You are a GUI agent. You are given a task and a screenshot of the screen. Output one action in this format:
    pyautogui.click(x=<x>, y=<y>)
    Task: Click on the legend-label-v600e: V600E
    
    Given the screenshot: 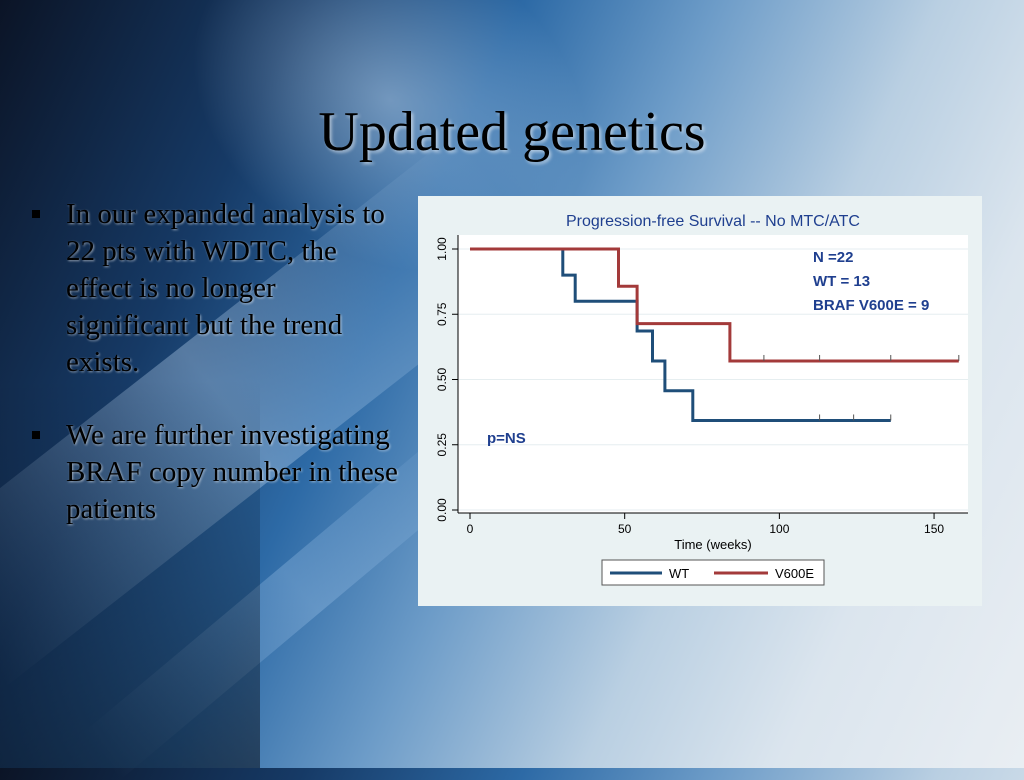 What is the action you would take?
    pyautogui.click(x=794, y=573)
    